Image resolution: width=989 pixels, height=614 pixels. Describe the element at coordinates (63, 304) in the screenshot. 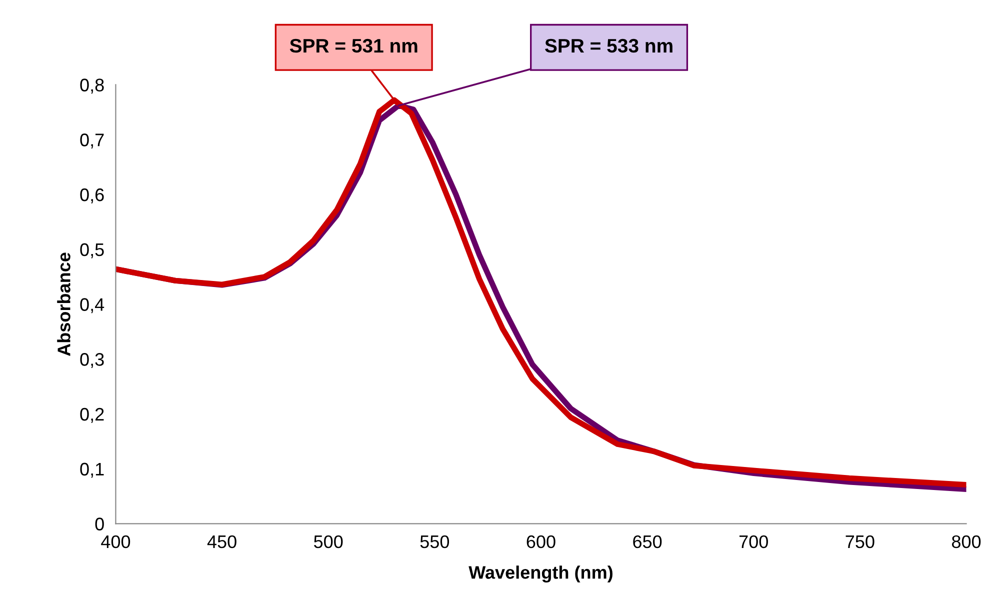

I see `y-axis-title: Absorbance` at that location.